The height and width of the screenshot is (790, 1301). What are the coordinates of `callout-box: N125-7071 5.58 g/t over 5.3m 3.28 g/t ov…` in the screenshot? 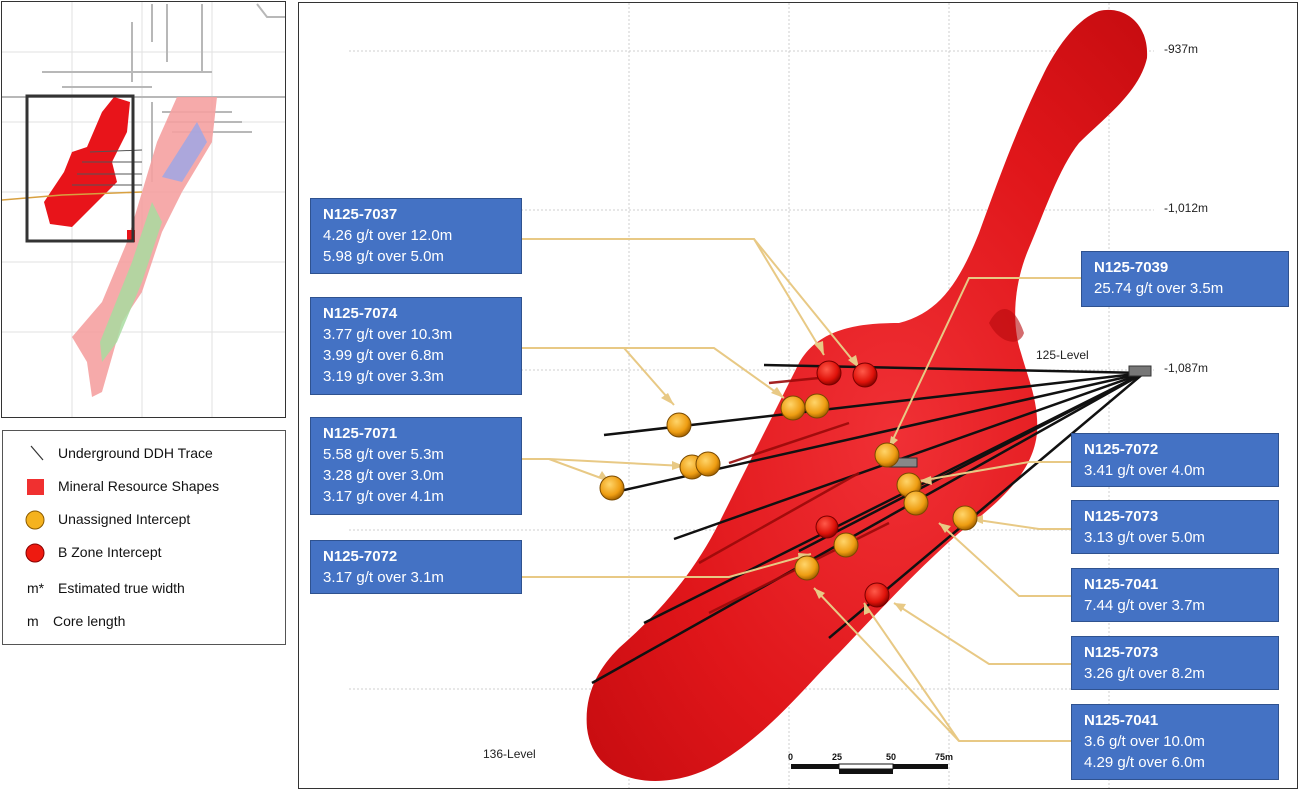 It's located at (416, 466).